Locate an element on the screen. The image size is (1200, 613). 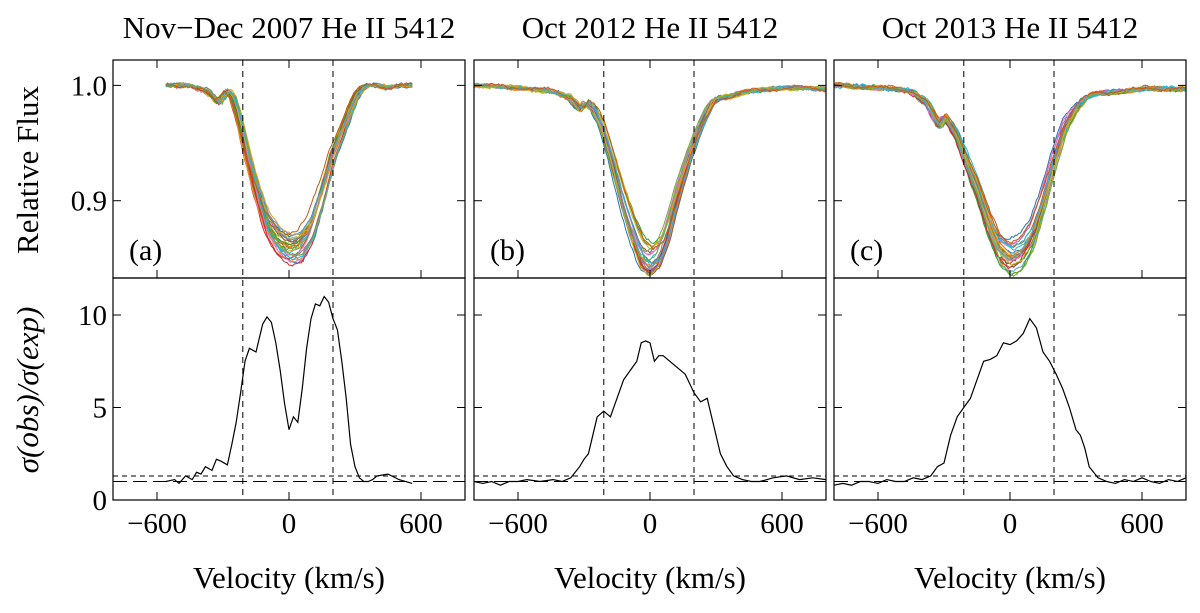
y-tick-label: 10 is located at coordinates (92, 316).